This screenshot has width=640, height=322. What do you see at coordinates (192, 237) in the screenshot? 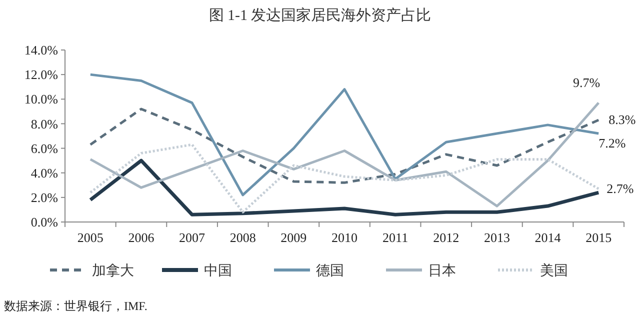
I see `x-tick-label: 2007` at bounding box center [192, 237].